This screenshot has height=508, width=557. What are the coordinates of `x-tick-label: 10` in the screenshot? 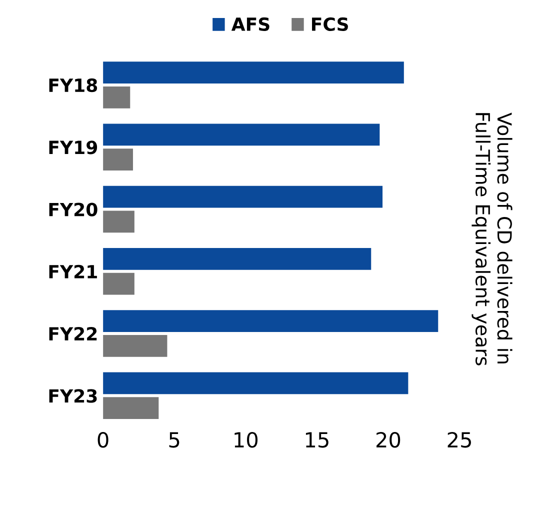 It's located at (246, 440).